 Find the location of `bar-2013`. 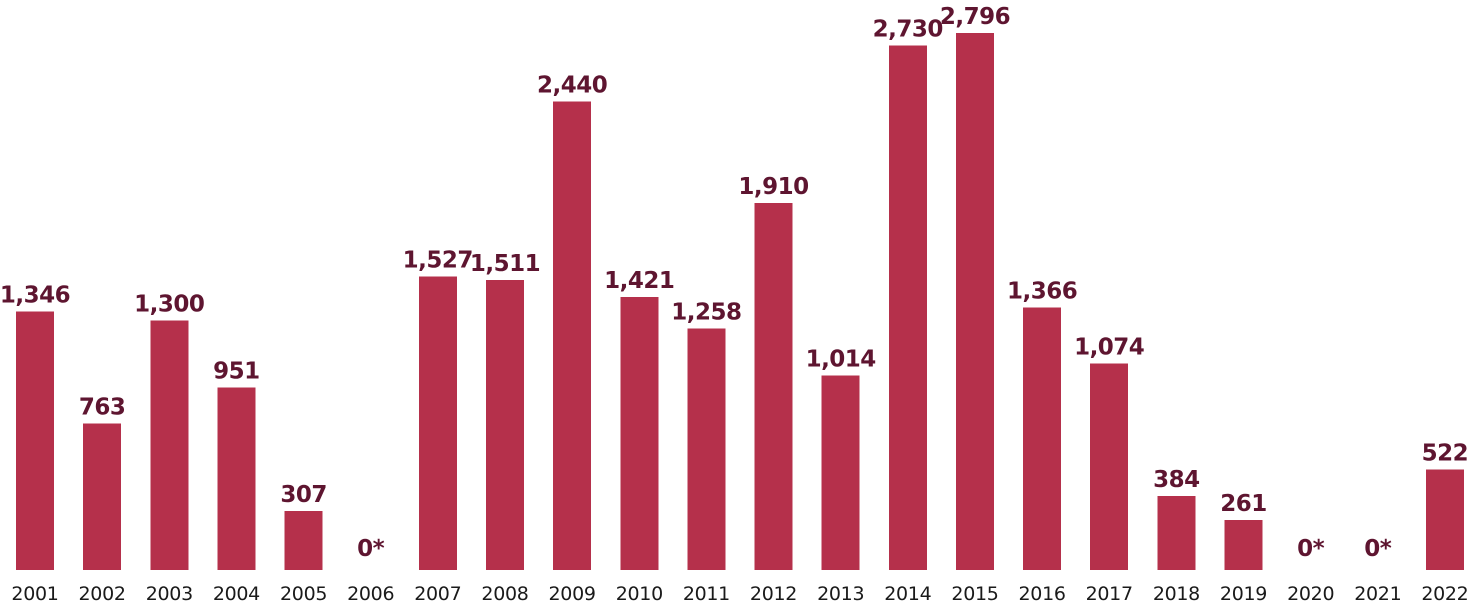

bar-2013 is located at coordinates (840, 472).